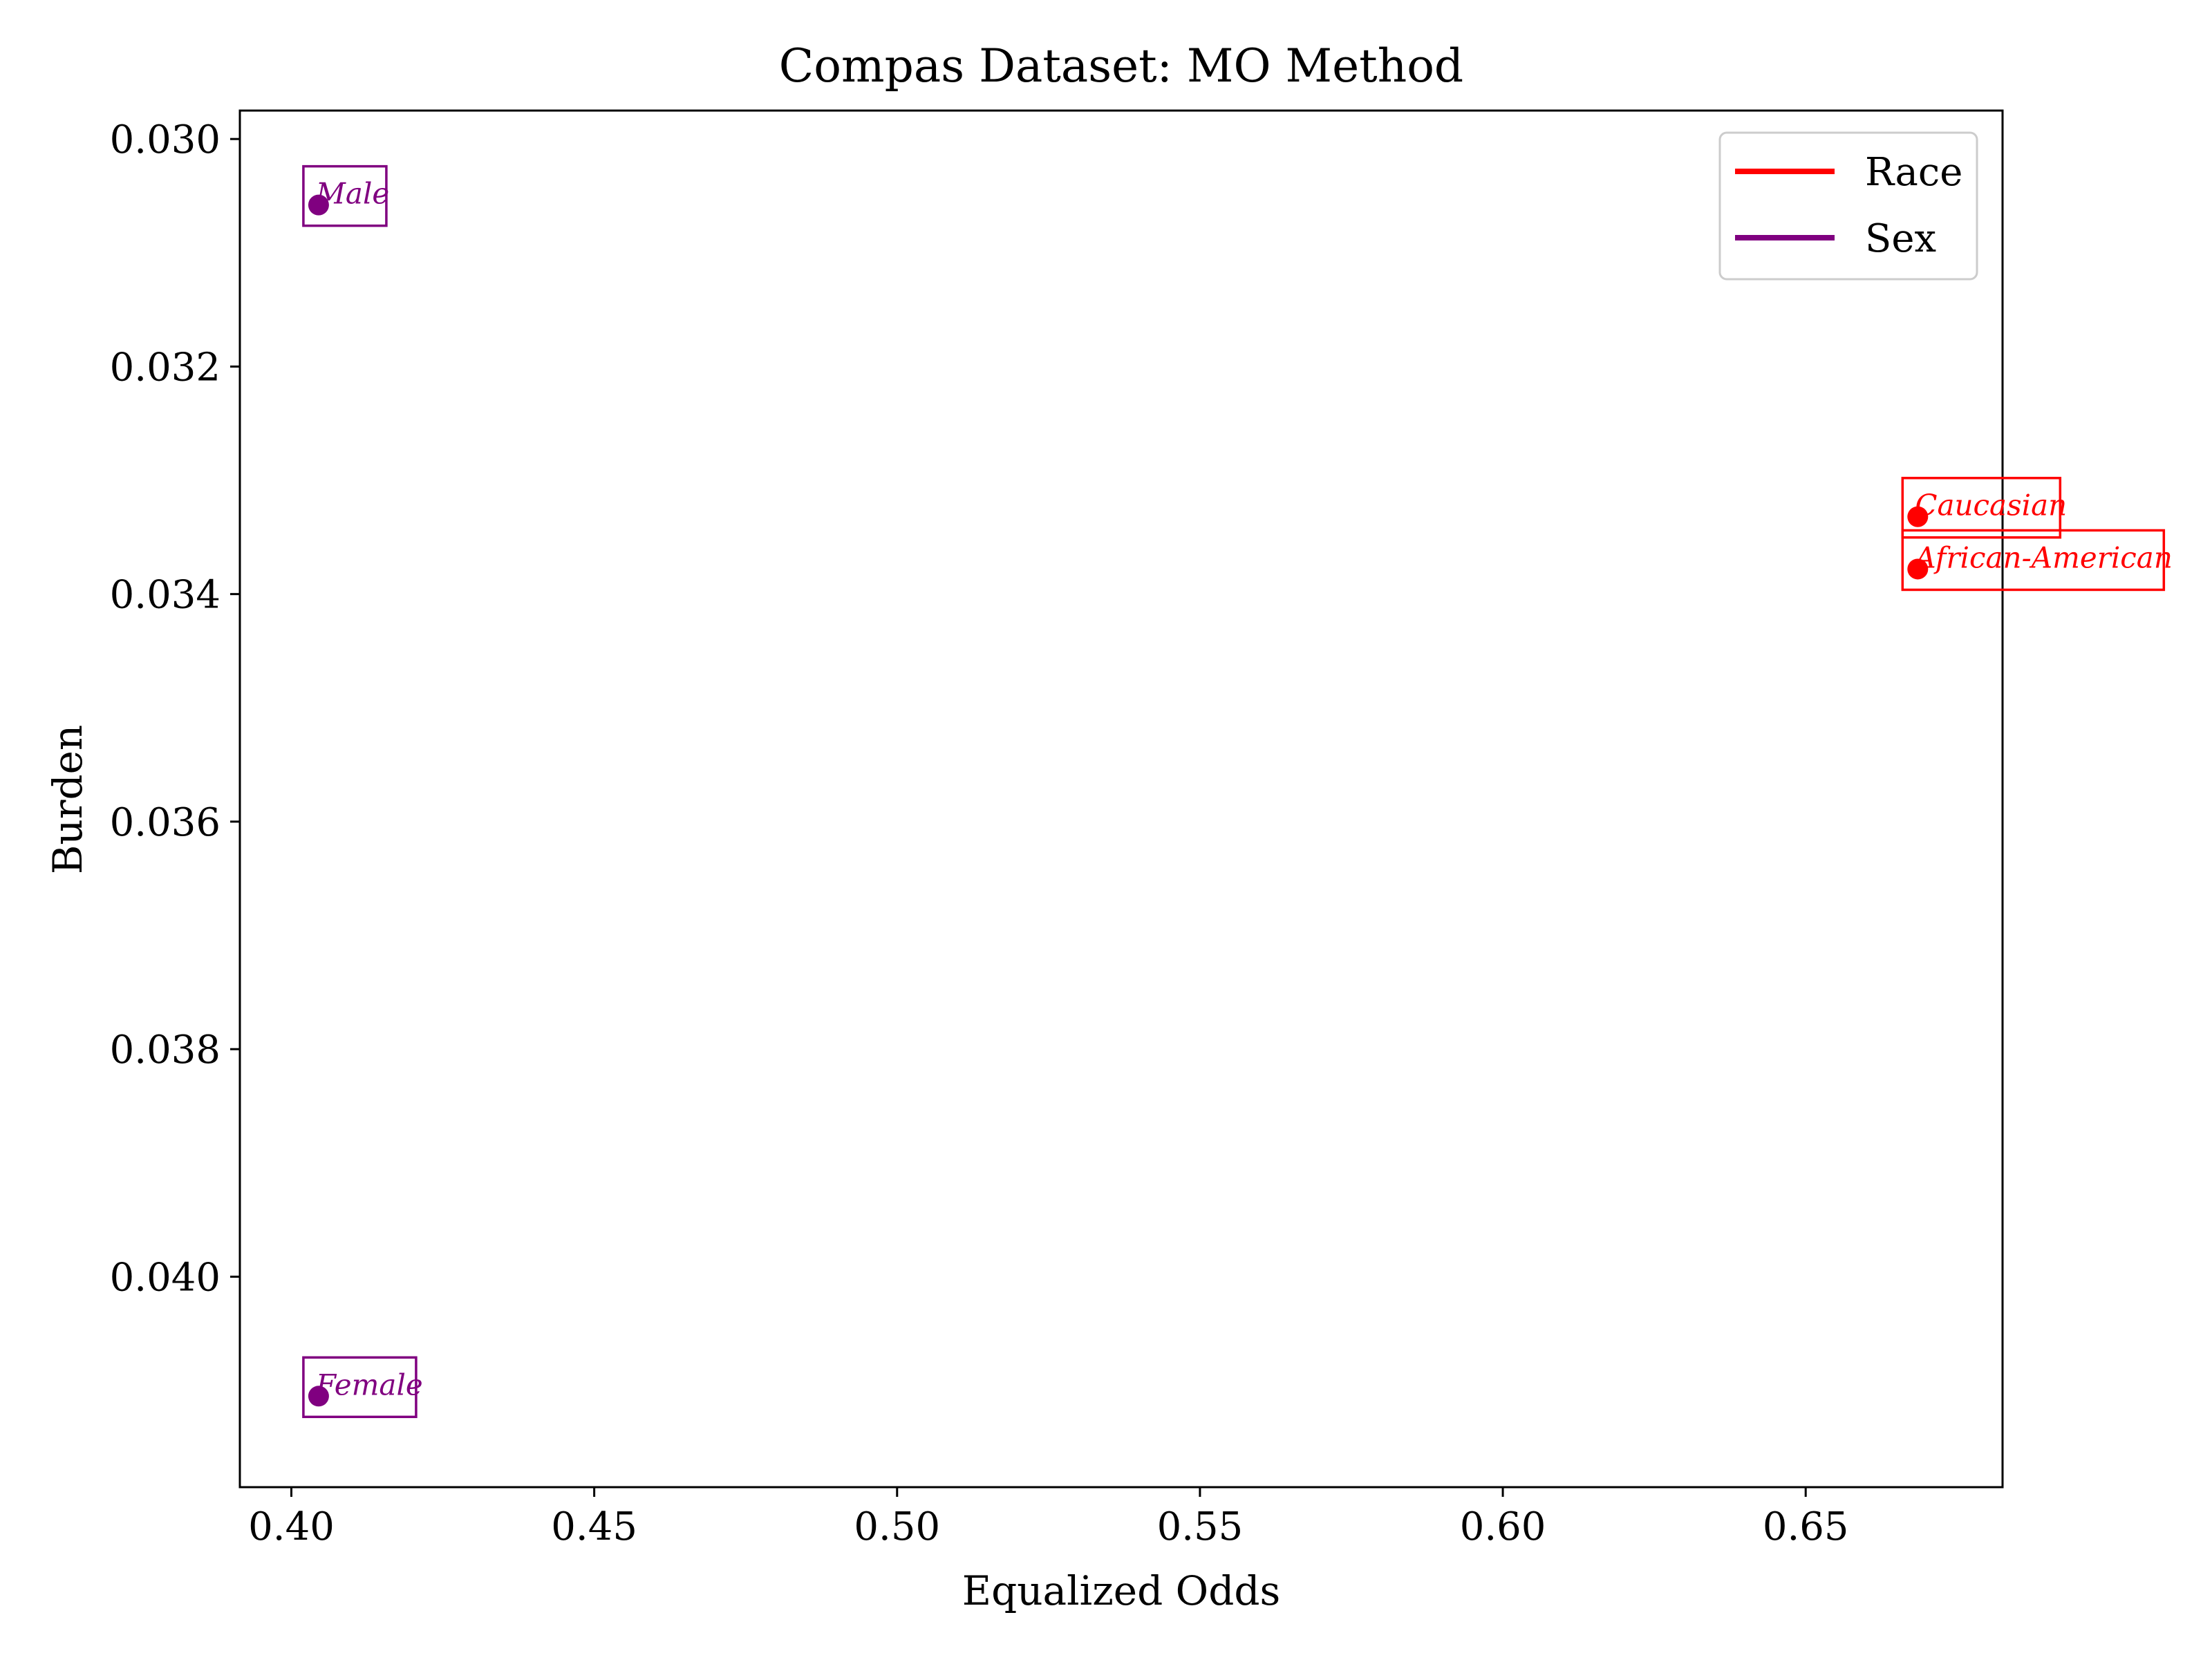  Describe the element at coordinates (1918, 516) in the screenshot. I see `point-caucasian` at that location.